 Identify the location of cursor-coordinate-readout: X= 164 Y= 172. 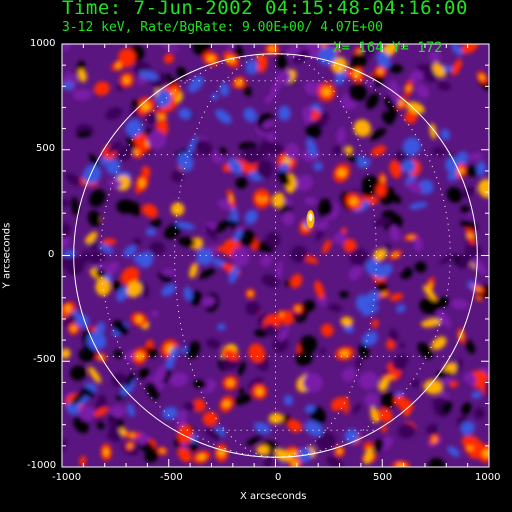
(388, 48).